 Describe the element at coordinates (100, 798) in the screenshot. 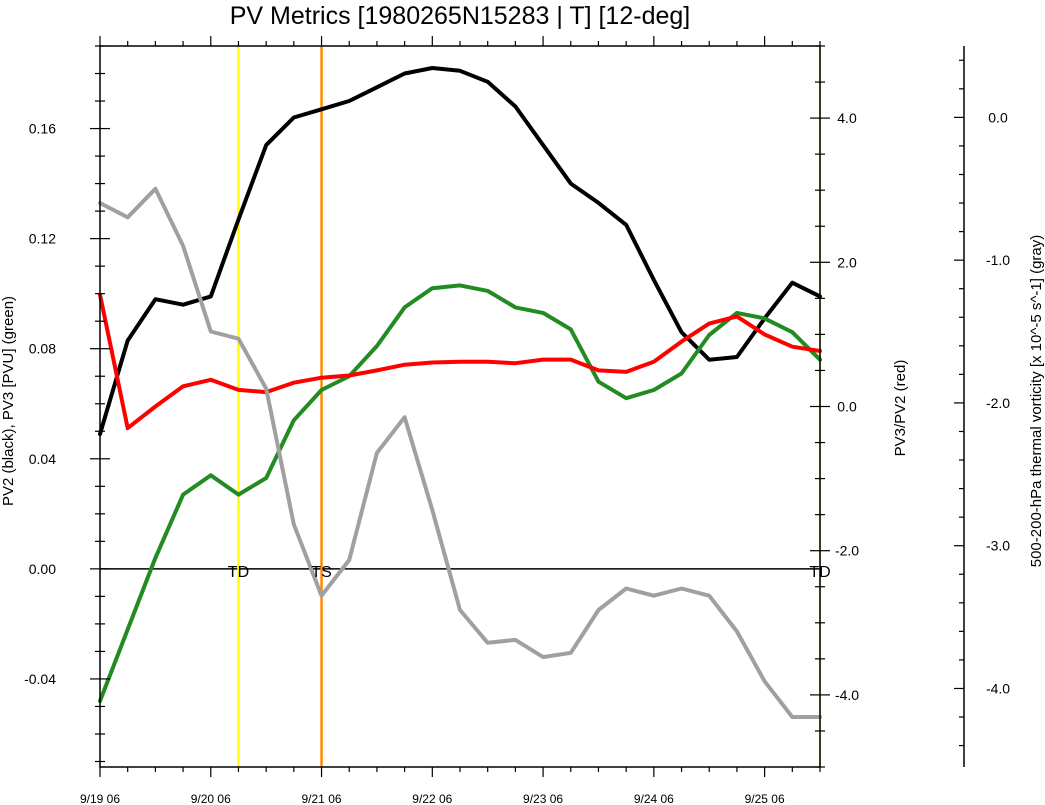

I see `x-tick-label: 9/19 06` at that location.